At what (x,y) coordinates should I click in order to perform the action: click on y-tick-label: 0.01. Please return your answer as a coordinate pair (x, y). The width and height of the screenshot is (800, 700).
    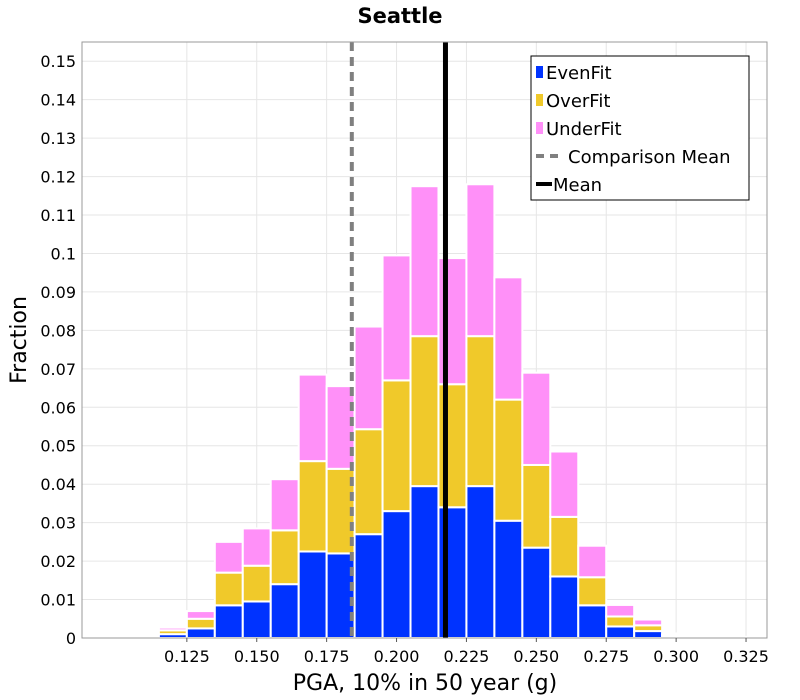
    Looking at the image, I should click on (58, 600).